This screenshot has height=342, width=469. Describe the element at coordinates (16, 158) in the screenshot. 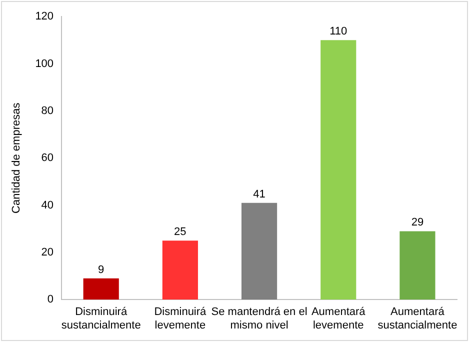

I see `y-axis-title: Cantidad de empresas` at that location.